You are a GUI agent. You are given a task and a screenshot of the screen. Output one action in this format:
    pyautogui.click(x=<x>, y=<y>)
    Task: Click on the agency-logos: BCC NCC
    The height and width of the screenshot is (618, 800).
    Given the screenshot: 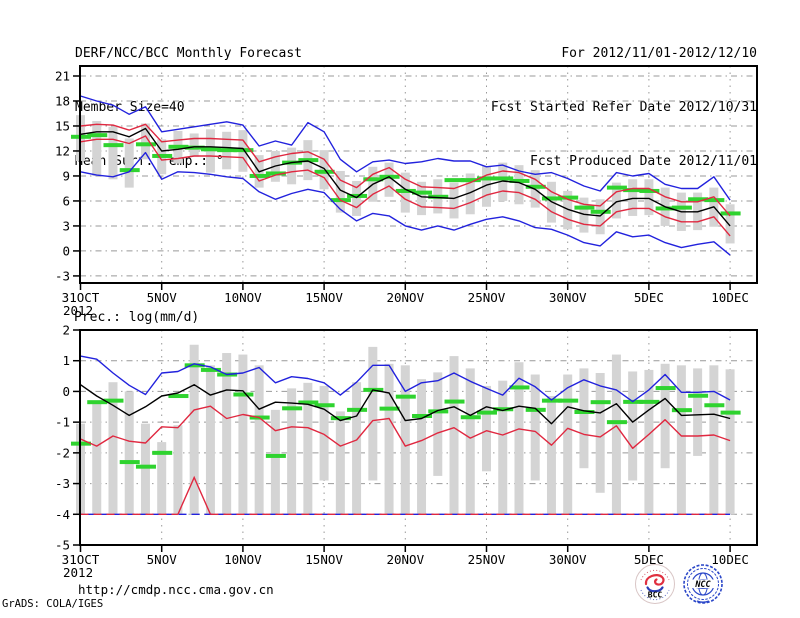 What is the action you would take?
    pyautogui.click(x=683, y=589)
    